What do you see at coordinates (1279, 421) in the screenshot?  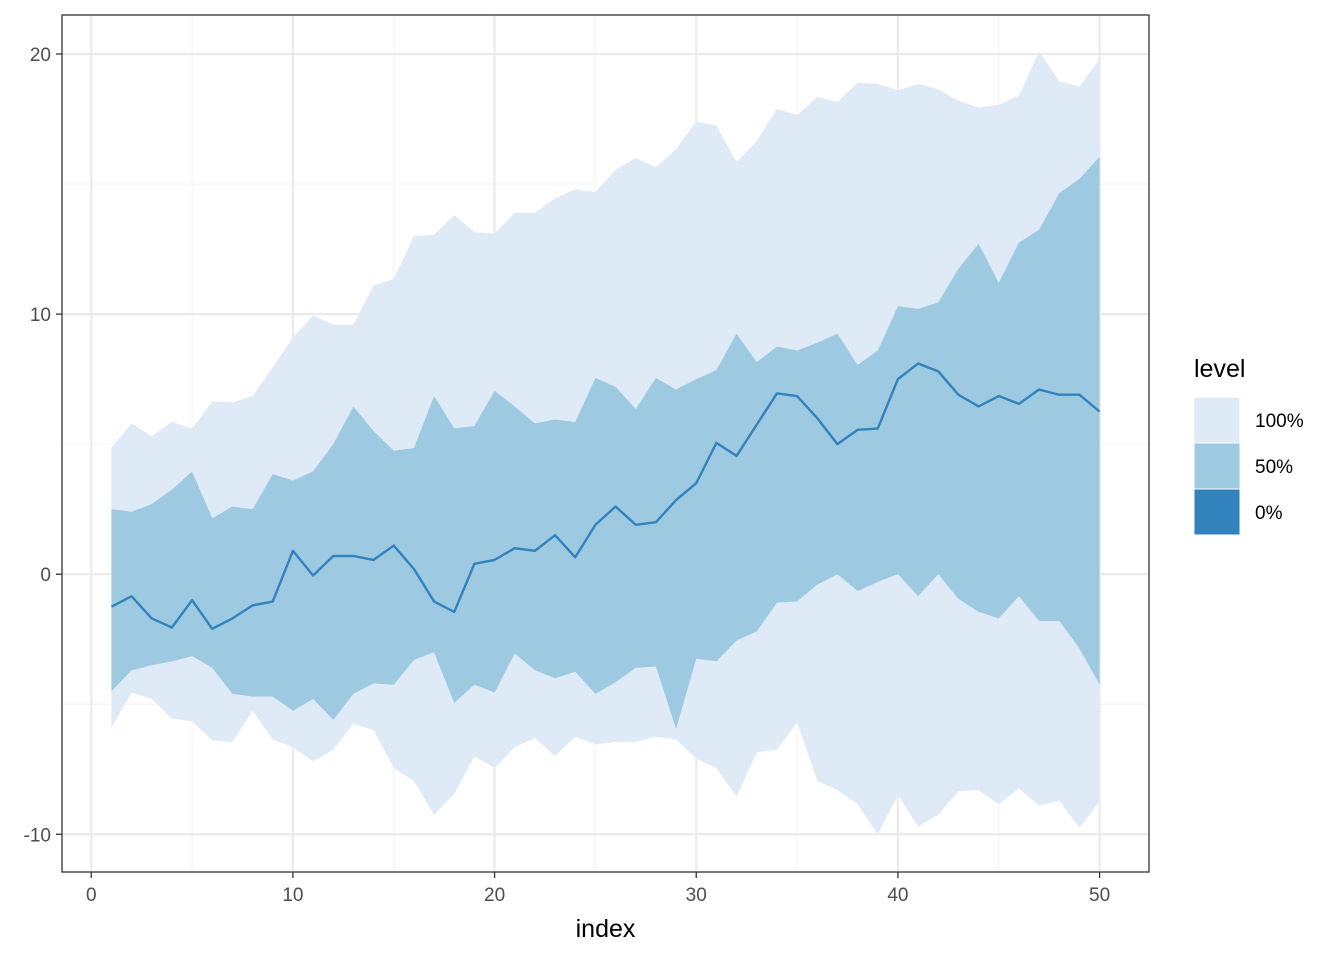 I see `legend-label-100pct: 100%` at bounding box center [1279, 421].